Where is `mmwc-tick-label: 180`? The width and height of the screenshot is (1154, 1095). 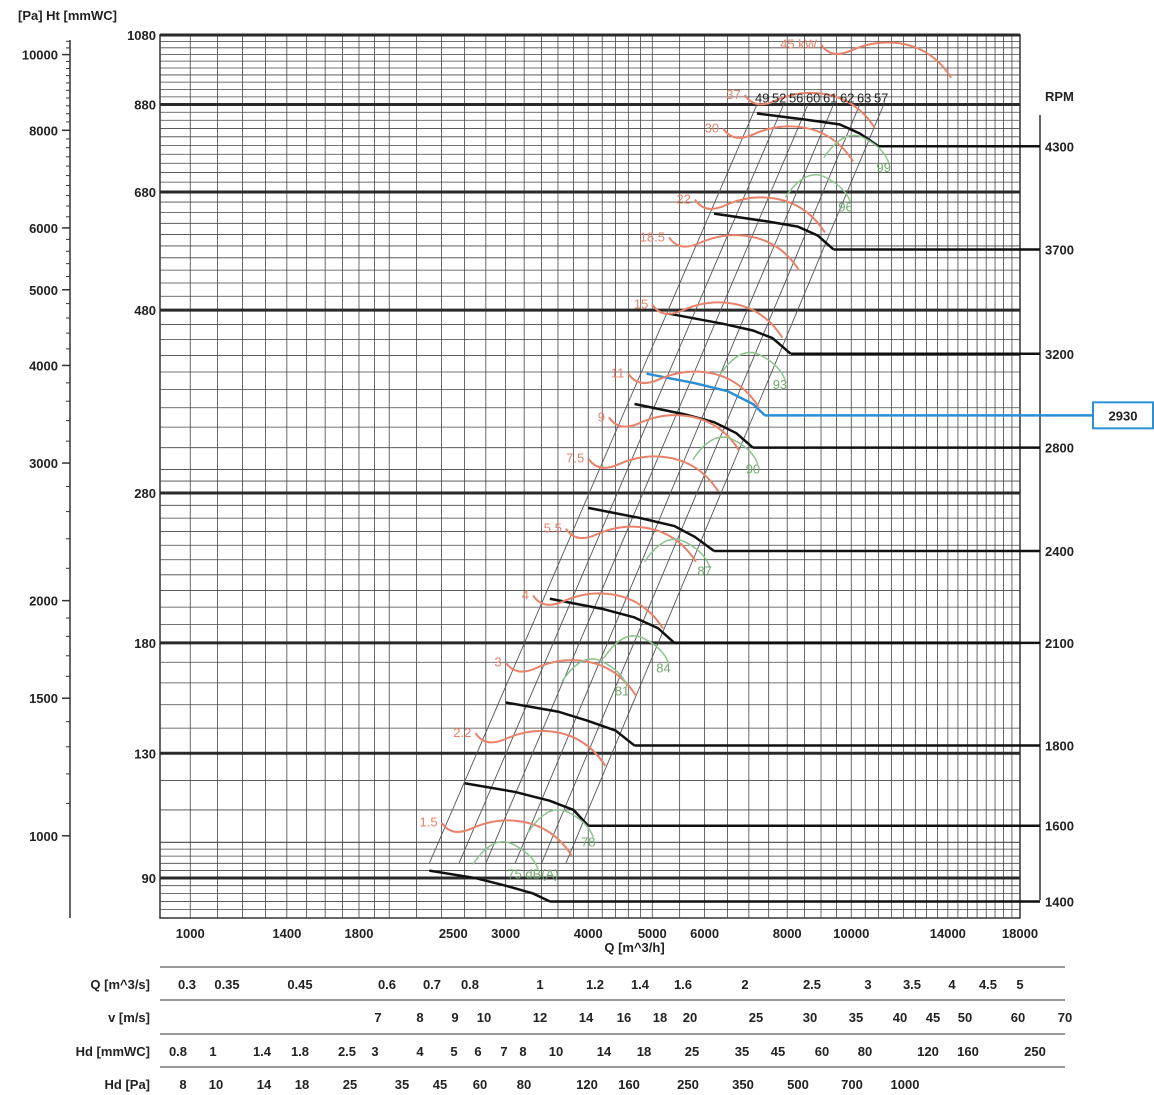 mmwc-tick-label: 180 is located at coordinates (145, 643).